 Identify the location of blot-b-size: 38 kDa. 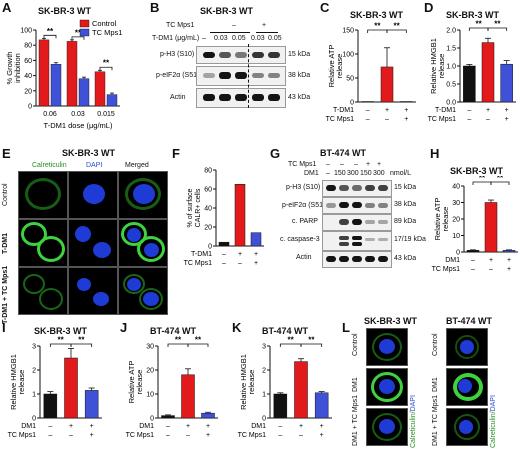
(299, 75).